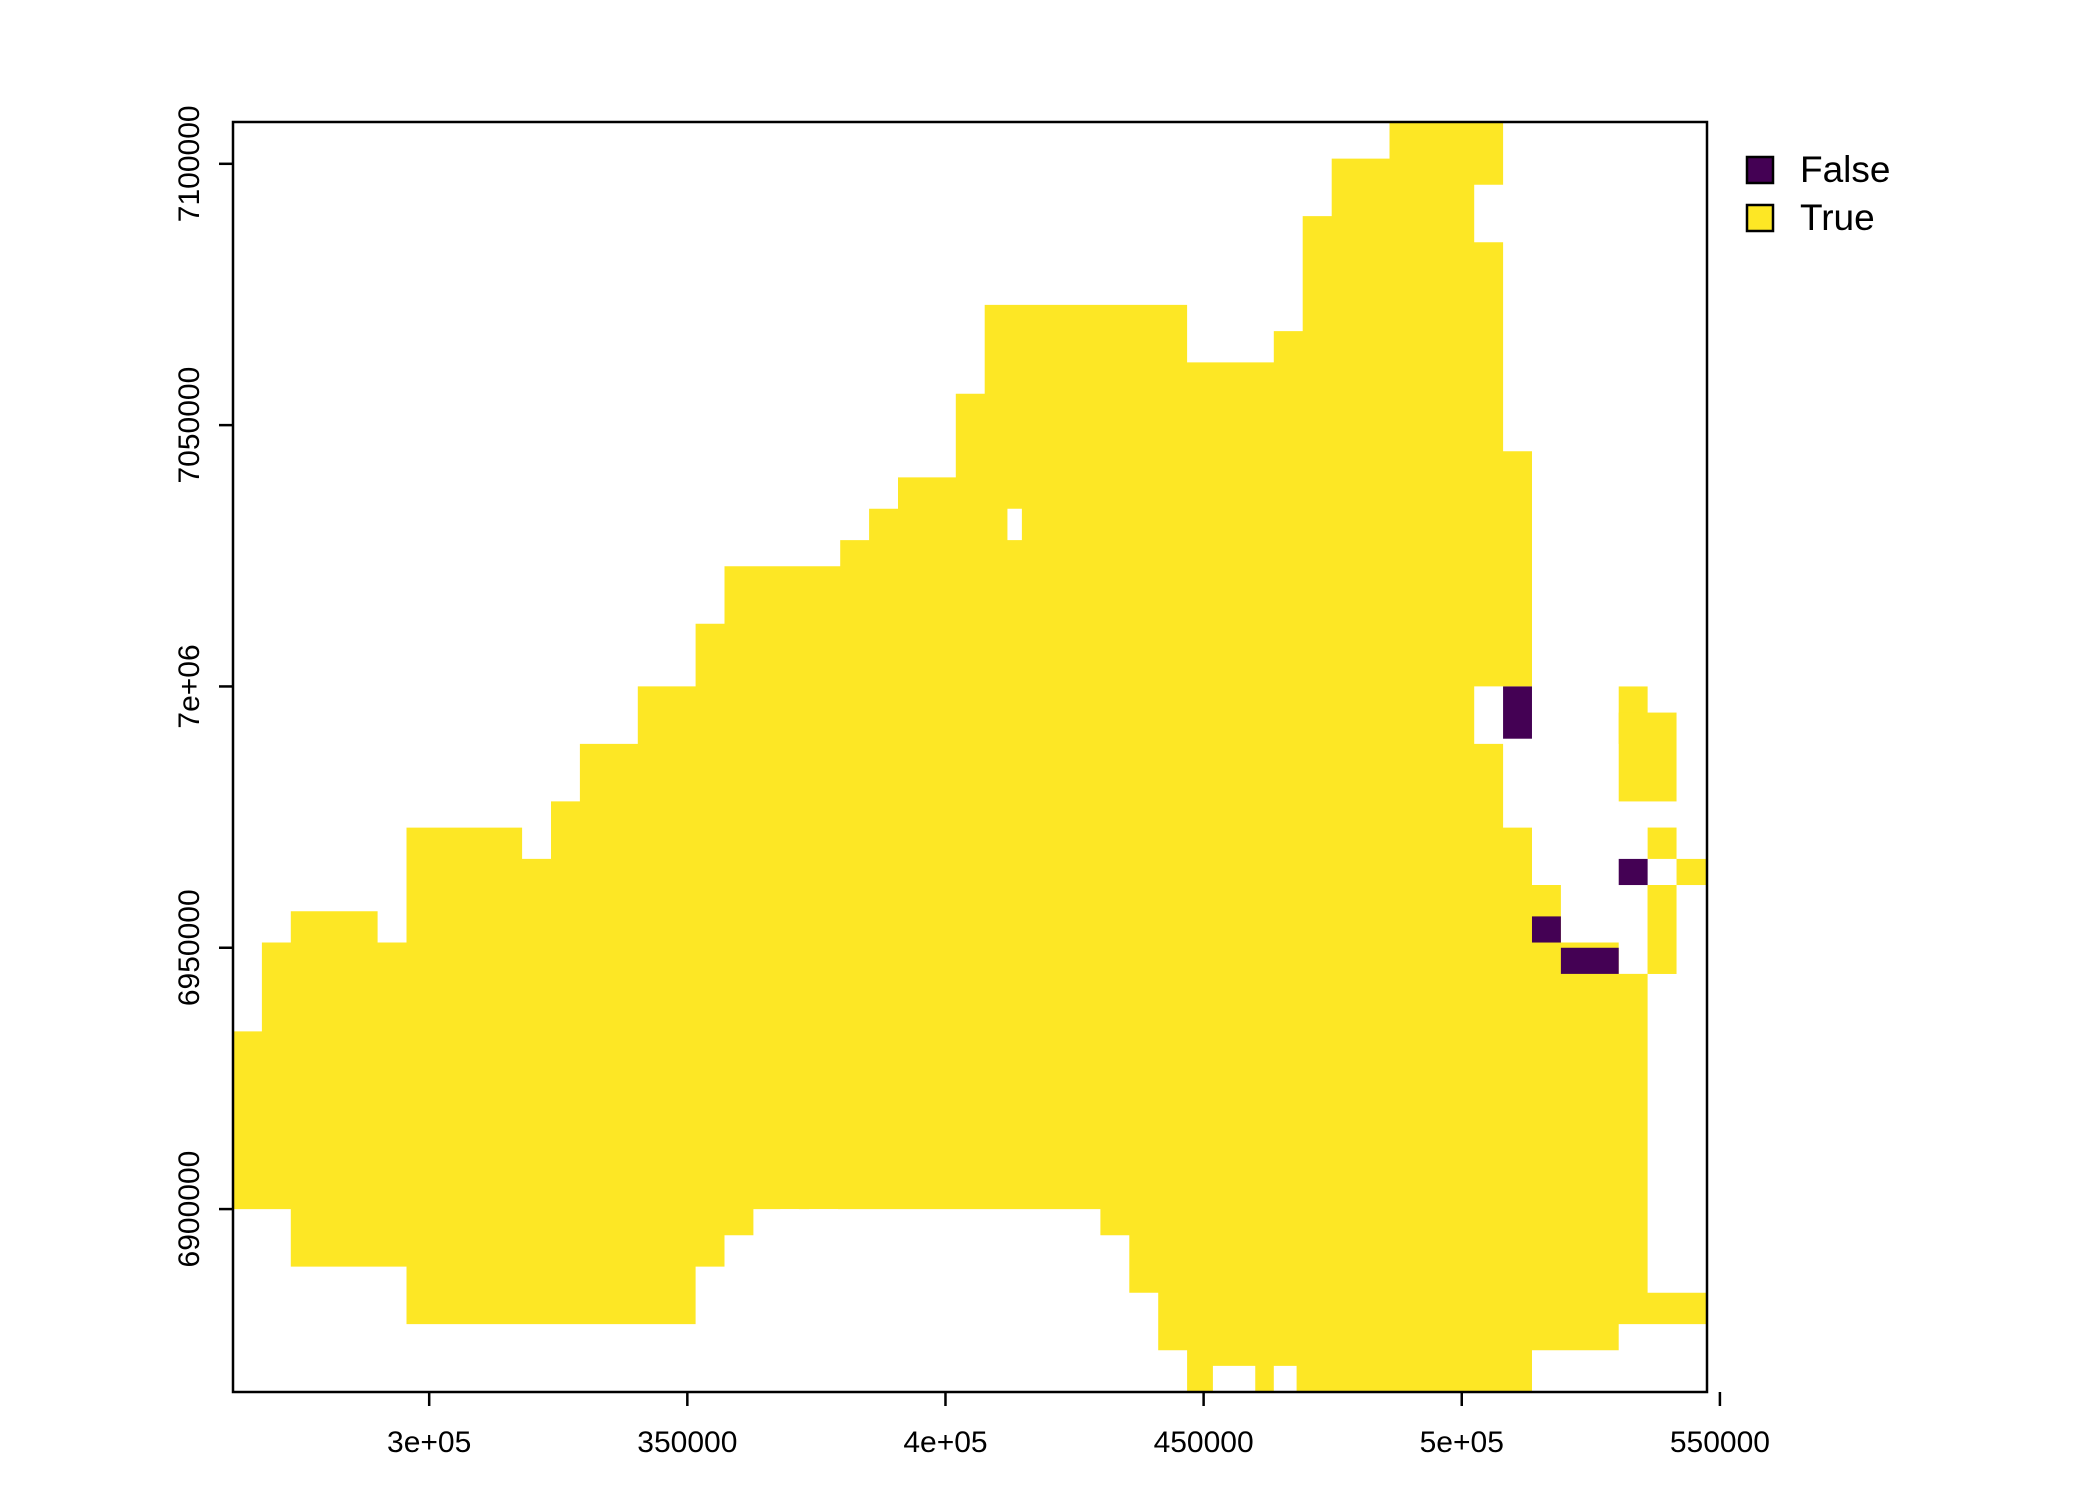  Describe the element at coordinates (945, 1442) in the screenshot. I see `x-tick-label: 4e+05` at that location.